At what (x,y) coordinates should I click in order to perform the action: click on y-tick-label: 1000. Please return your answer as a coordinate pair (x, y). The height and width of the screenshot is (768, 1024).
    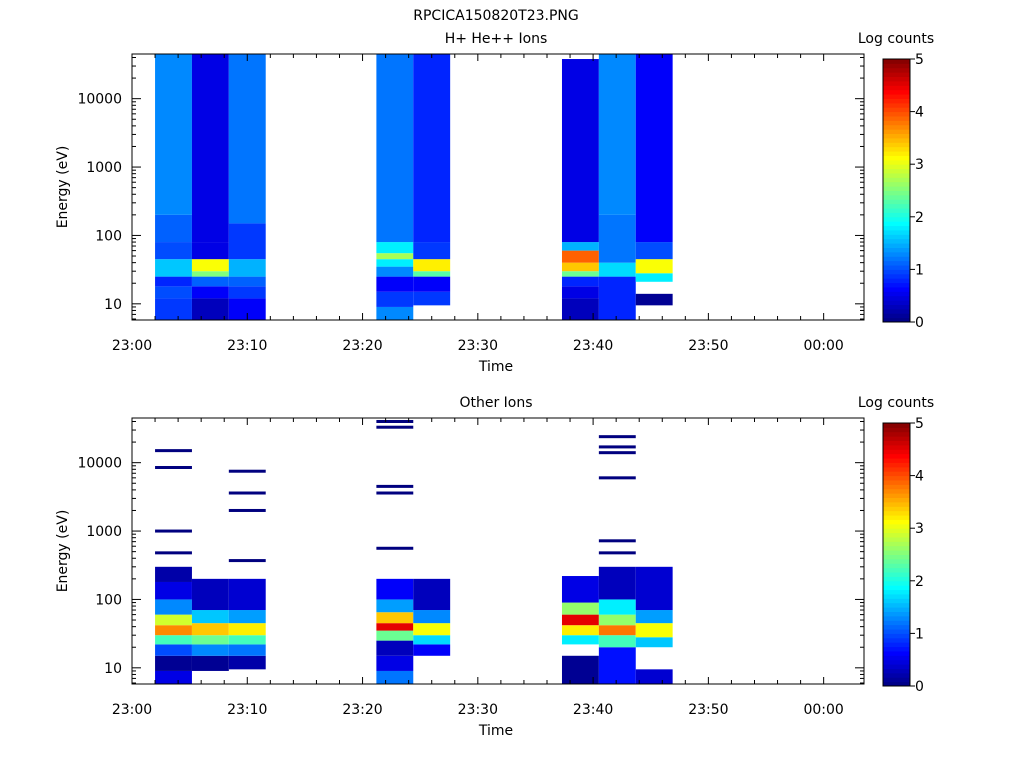
    Looking at the image, I should click on (104, 532).